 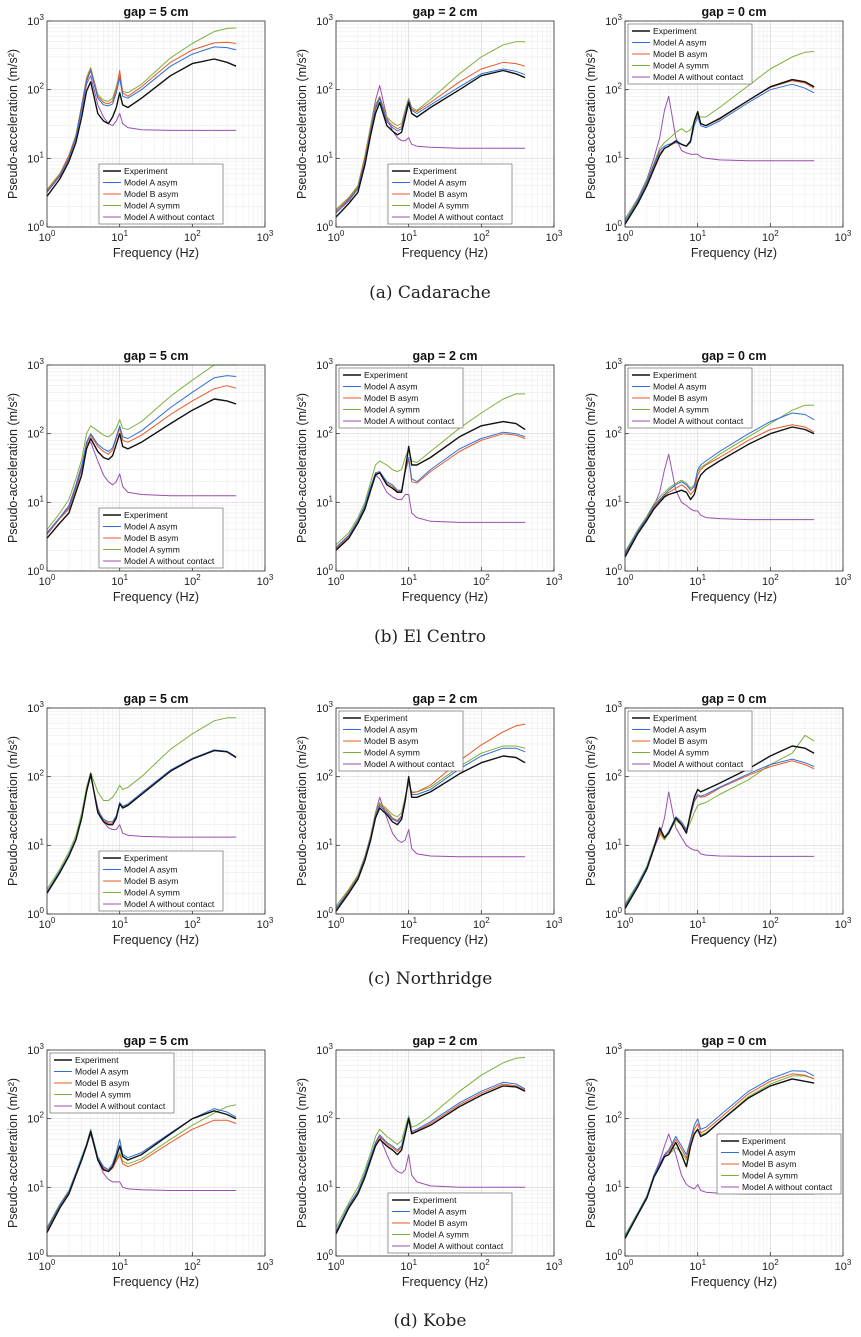 I want to click on legend-entry: Model A symm, so click(x=681, y=410).